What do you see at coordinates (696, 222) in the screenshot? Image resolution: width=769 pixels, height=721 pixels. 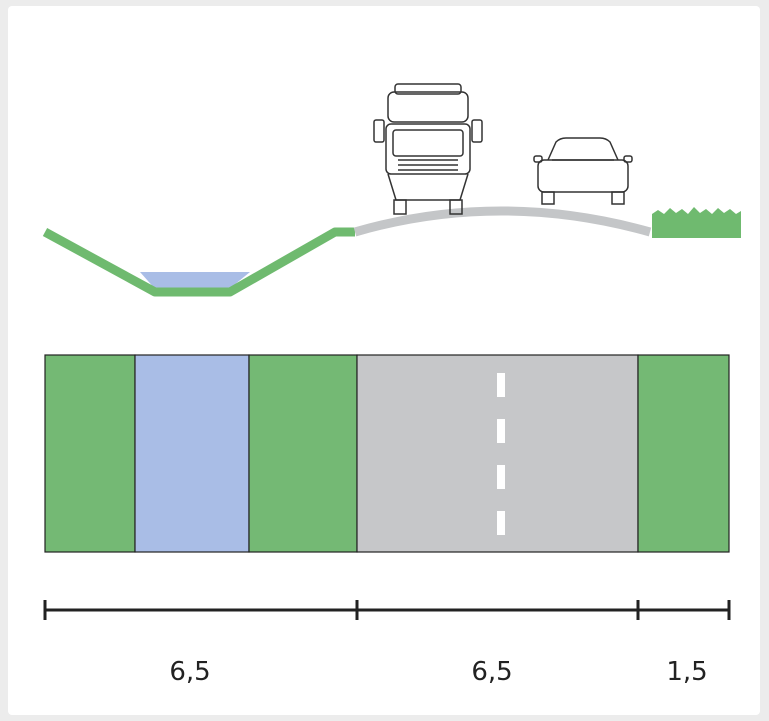 I see `grass-verge` at bounding box center [696, 222].